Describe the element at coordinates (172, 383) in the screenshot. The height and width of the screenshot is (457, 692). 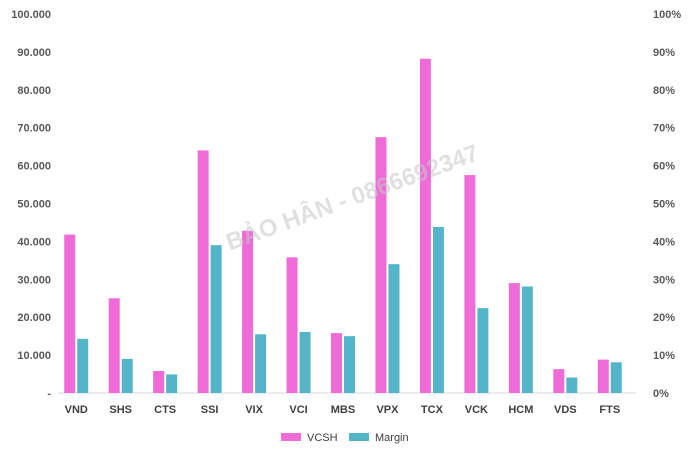
I see `bar-margin-cts` at that location.